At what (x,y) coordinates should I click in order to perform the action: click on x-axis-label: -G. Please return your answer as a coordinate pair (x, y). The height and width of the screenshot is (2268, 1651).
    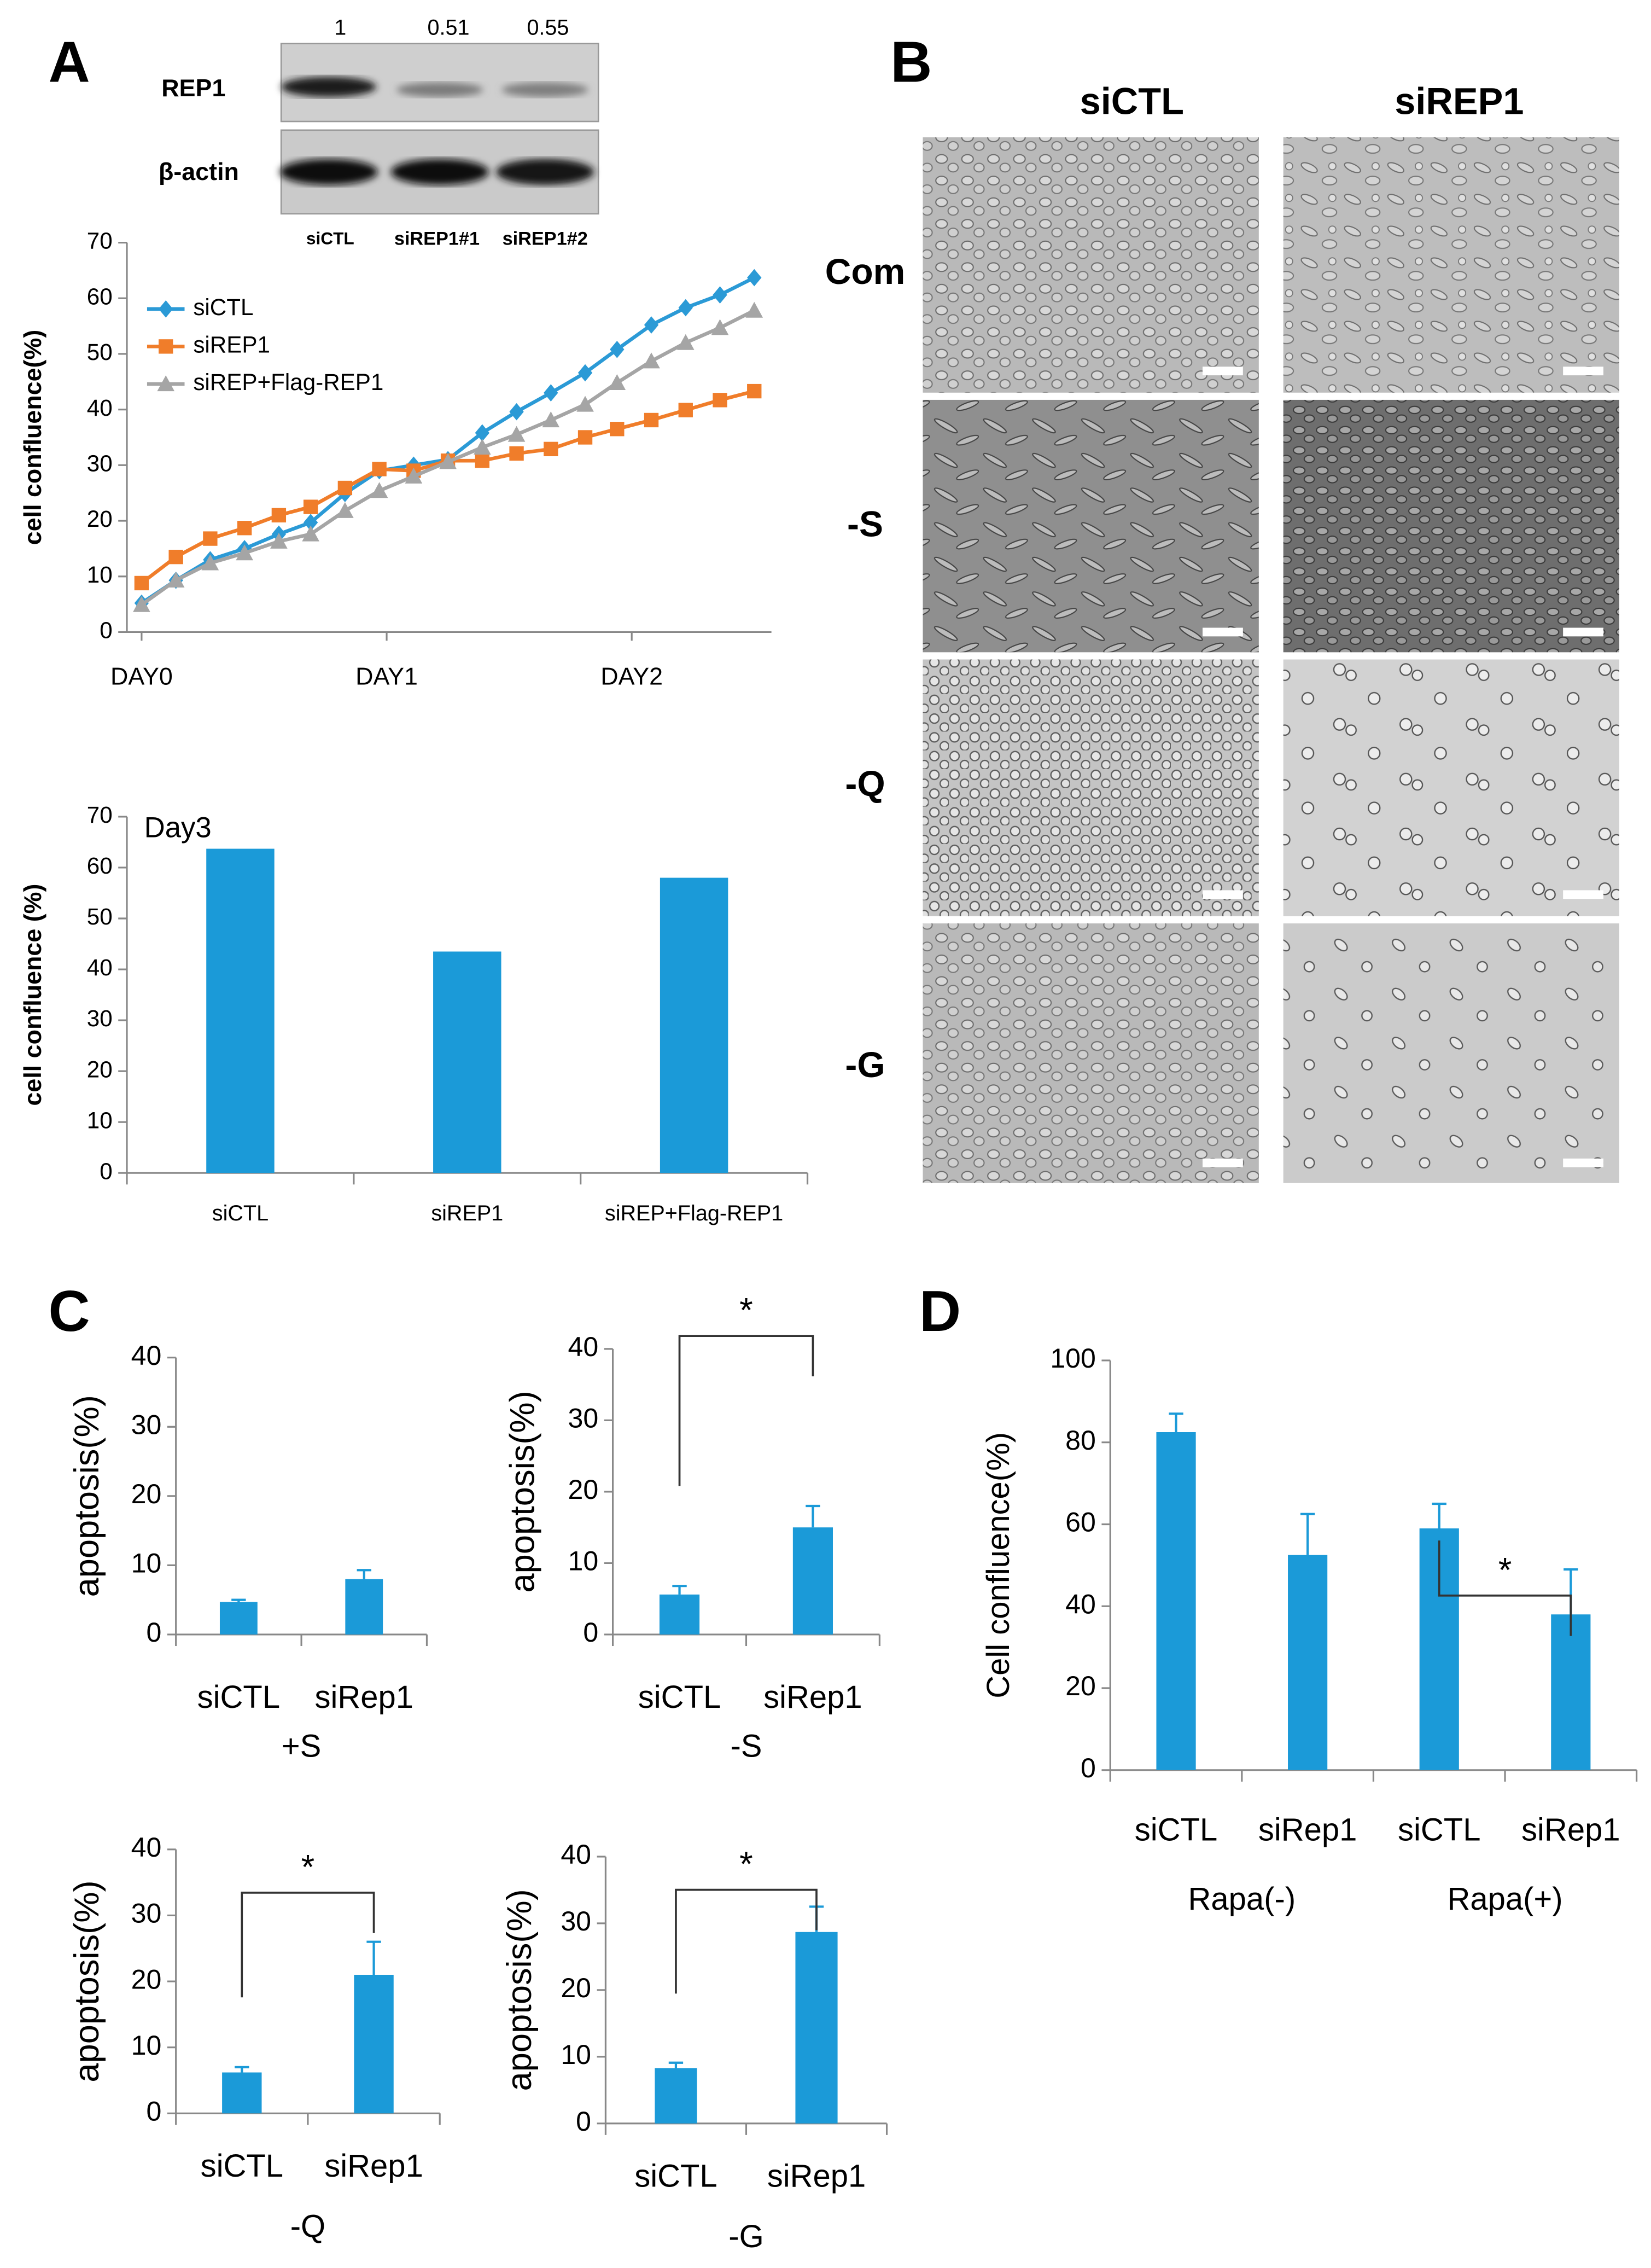
    Looking at the image, I should click on (745, 2236).